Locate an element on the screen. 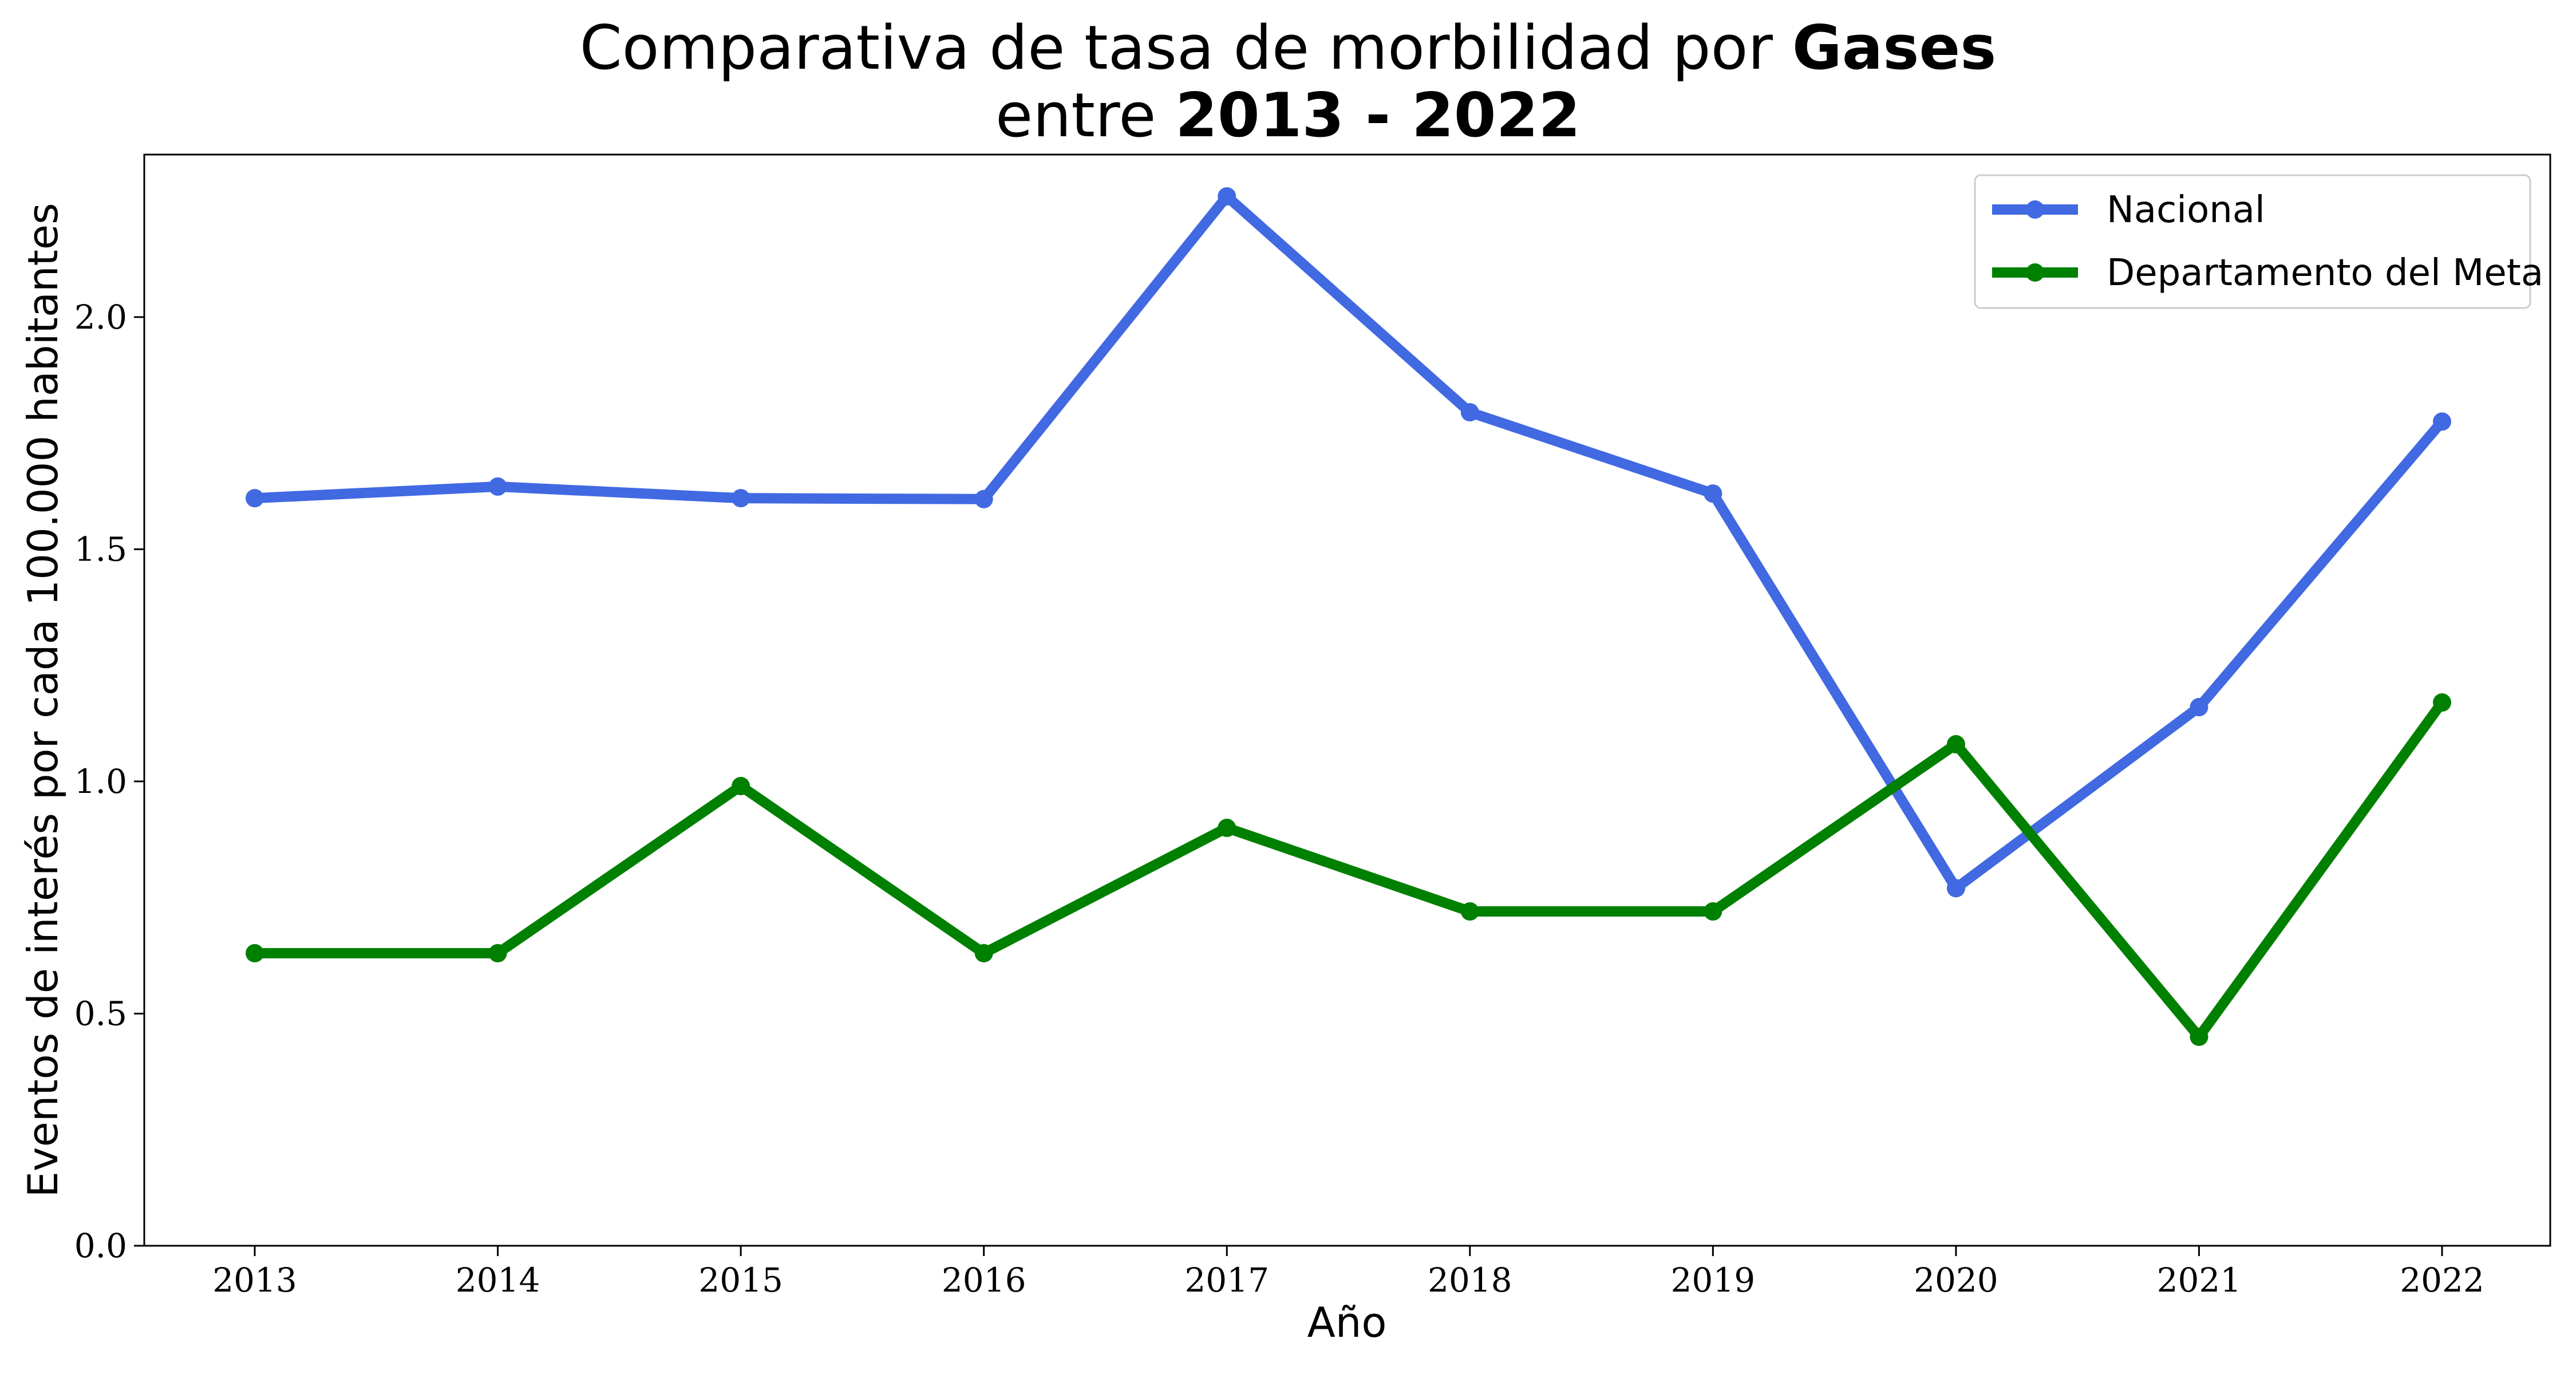 The height and width of the screenshot is (1374, 2576). chart-title-line2: entre 2013 - 2022 is located at coordinates (1288, 116).